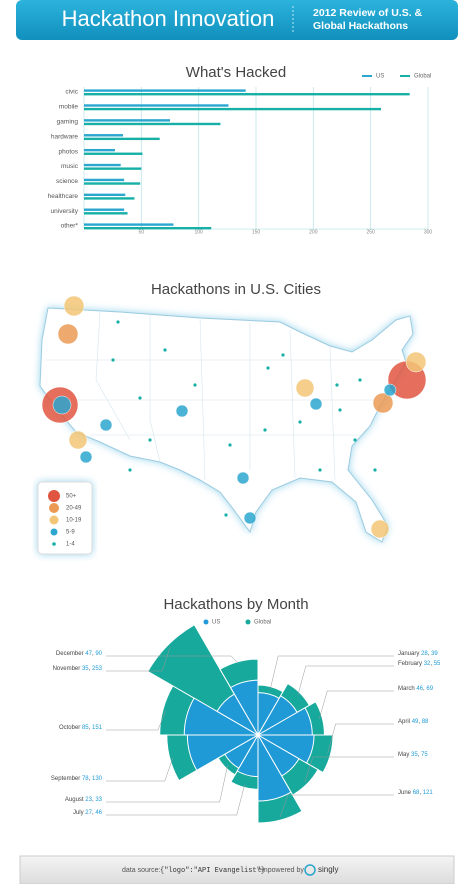 This screenshot has height=884, width=474. What do you see at coordinates (70, 654) in the screenshot?
I see `label-part: December` at bounding box center [70, 654].